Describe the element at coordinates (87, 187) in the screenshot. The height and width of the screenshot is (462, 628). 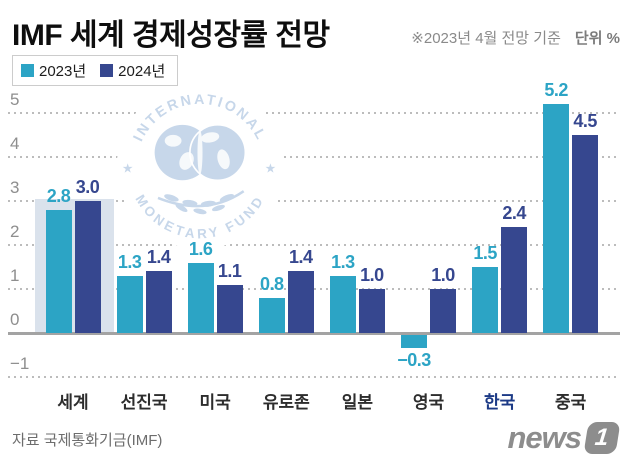
I see `value-label-2024년-세계: 3.0` at that location.